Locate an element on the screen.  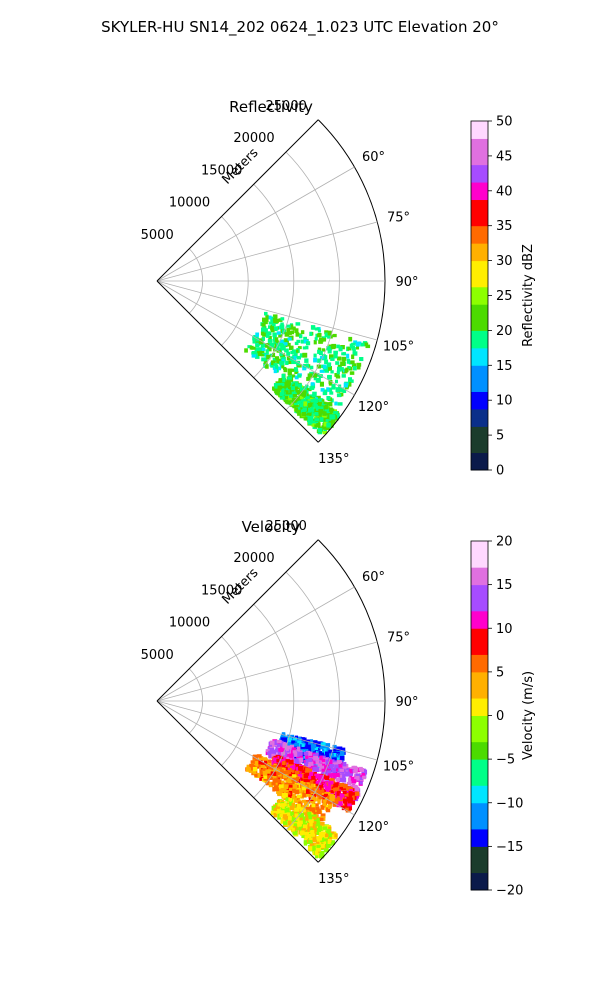
velocity-azimuth-label: 120° is located at coordinates (373, 827).